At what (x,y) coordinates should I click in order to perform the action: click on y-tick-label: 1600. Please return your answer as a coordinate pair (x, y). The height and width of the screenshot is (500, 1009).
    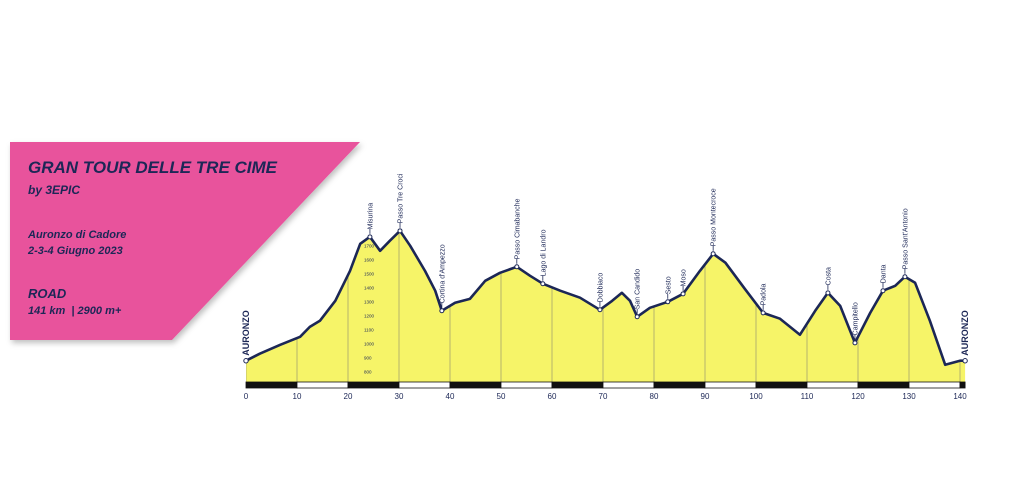
    Looking at the image, I should click on (369, 259).